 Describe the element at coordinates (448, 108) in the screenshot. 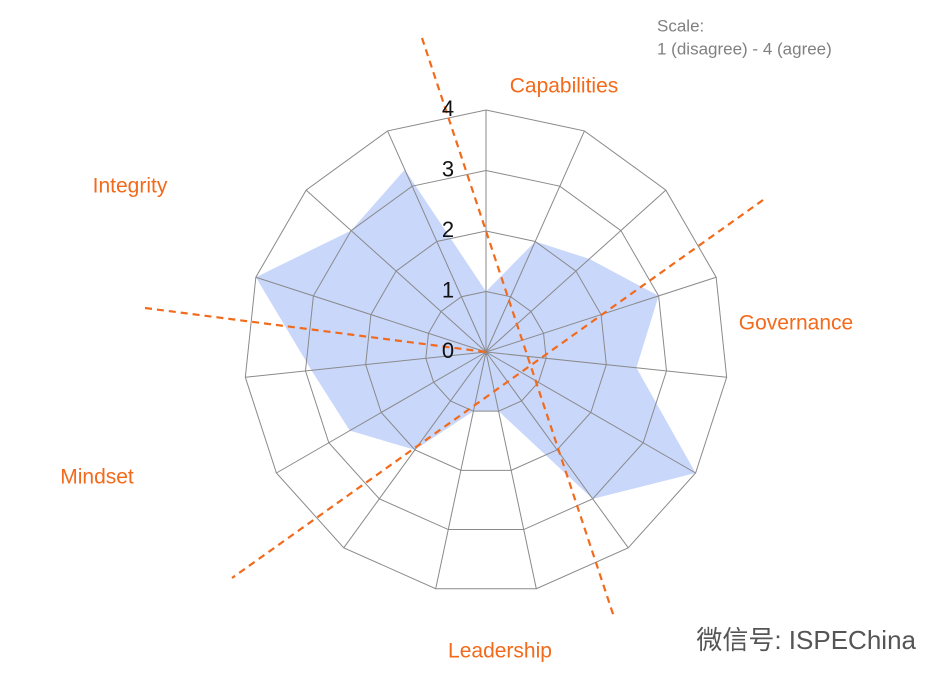

I see `r-tick-label: 4` at that location.